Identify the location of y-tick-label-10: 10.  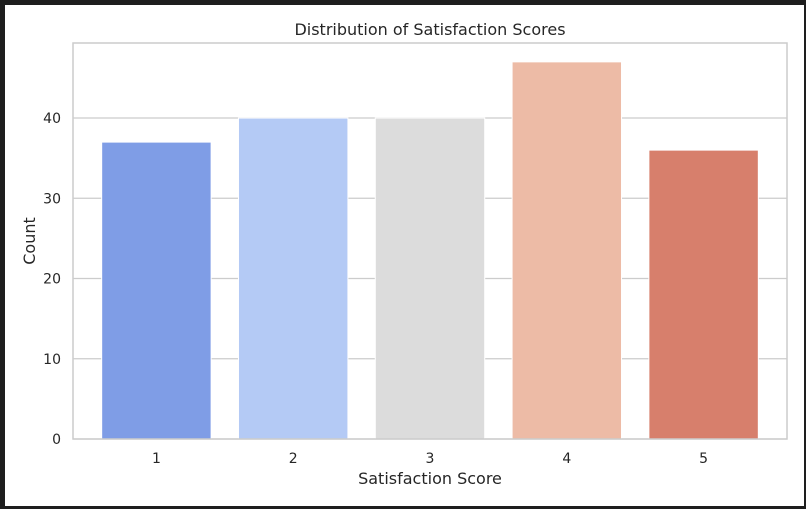
(52, 360).